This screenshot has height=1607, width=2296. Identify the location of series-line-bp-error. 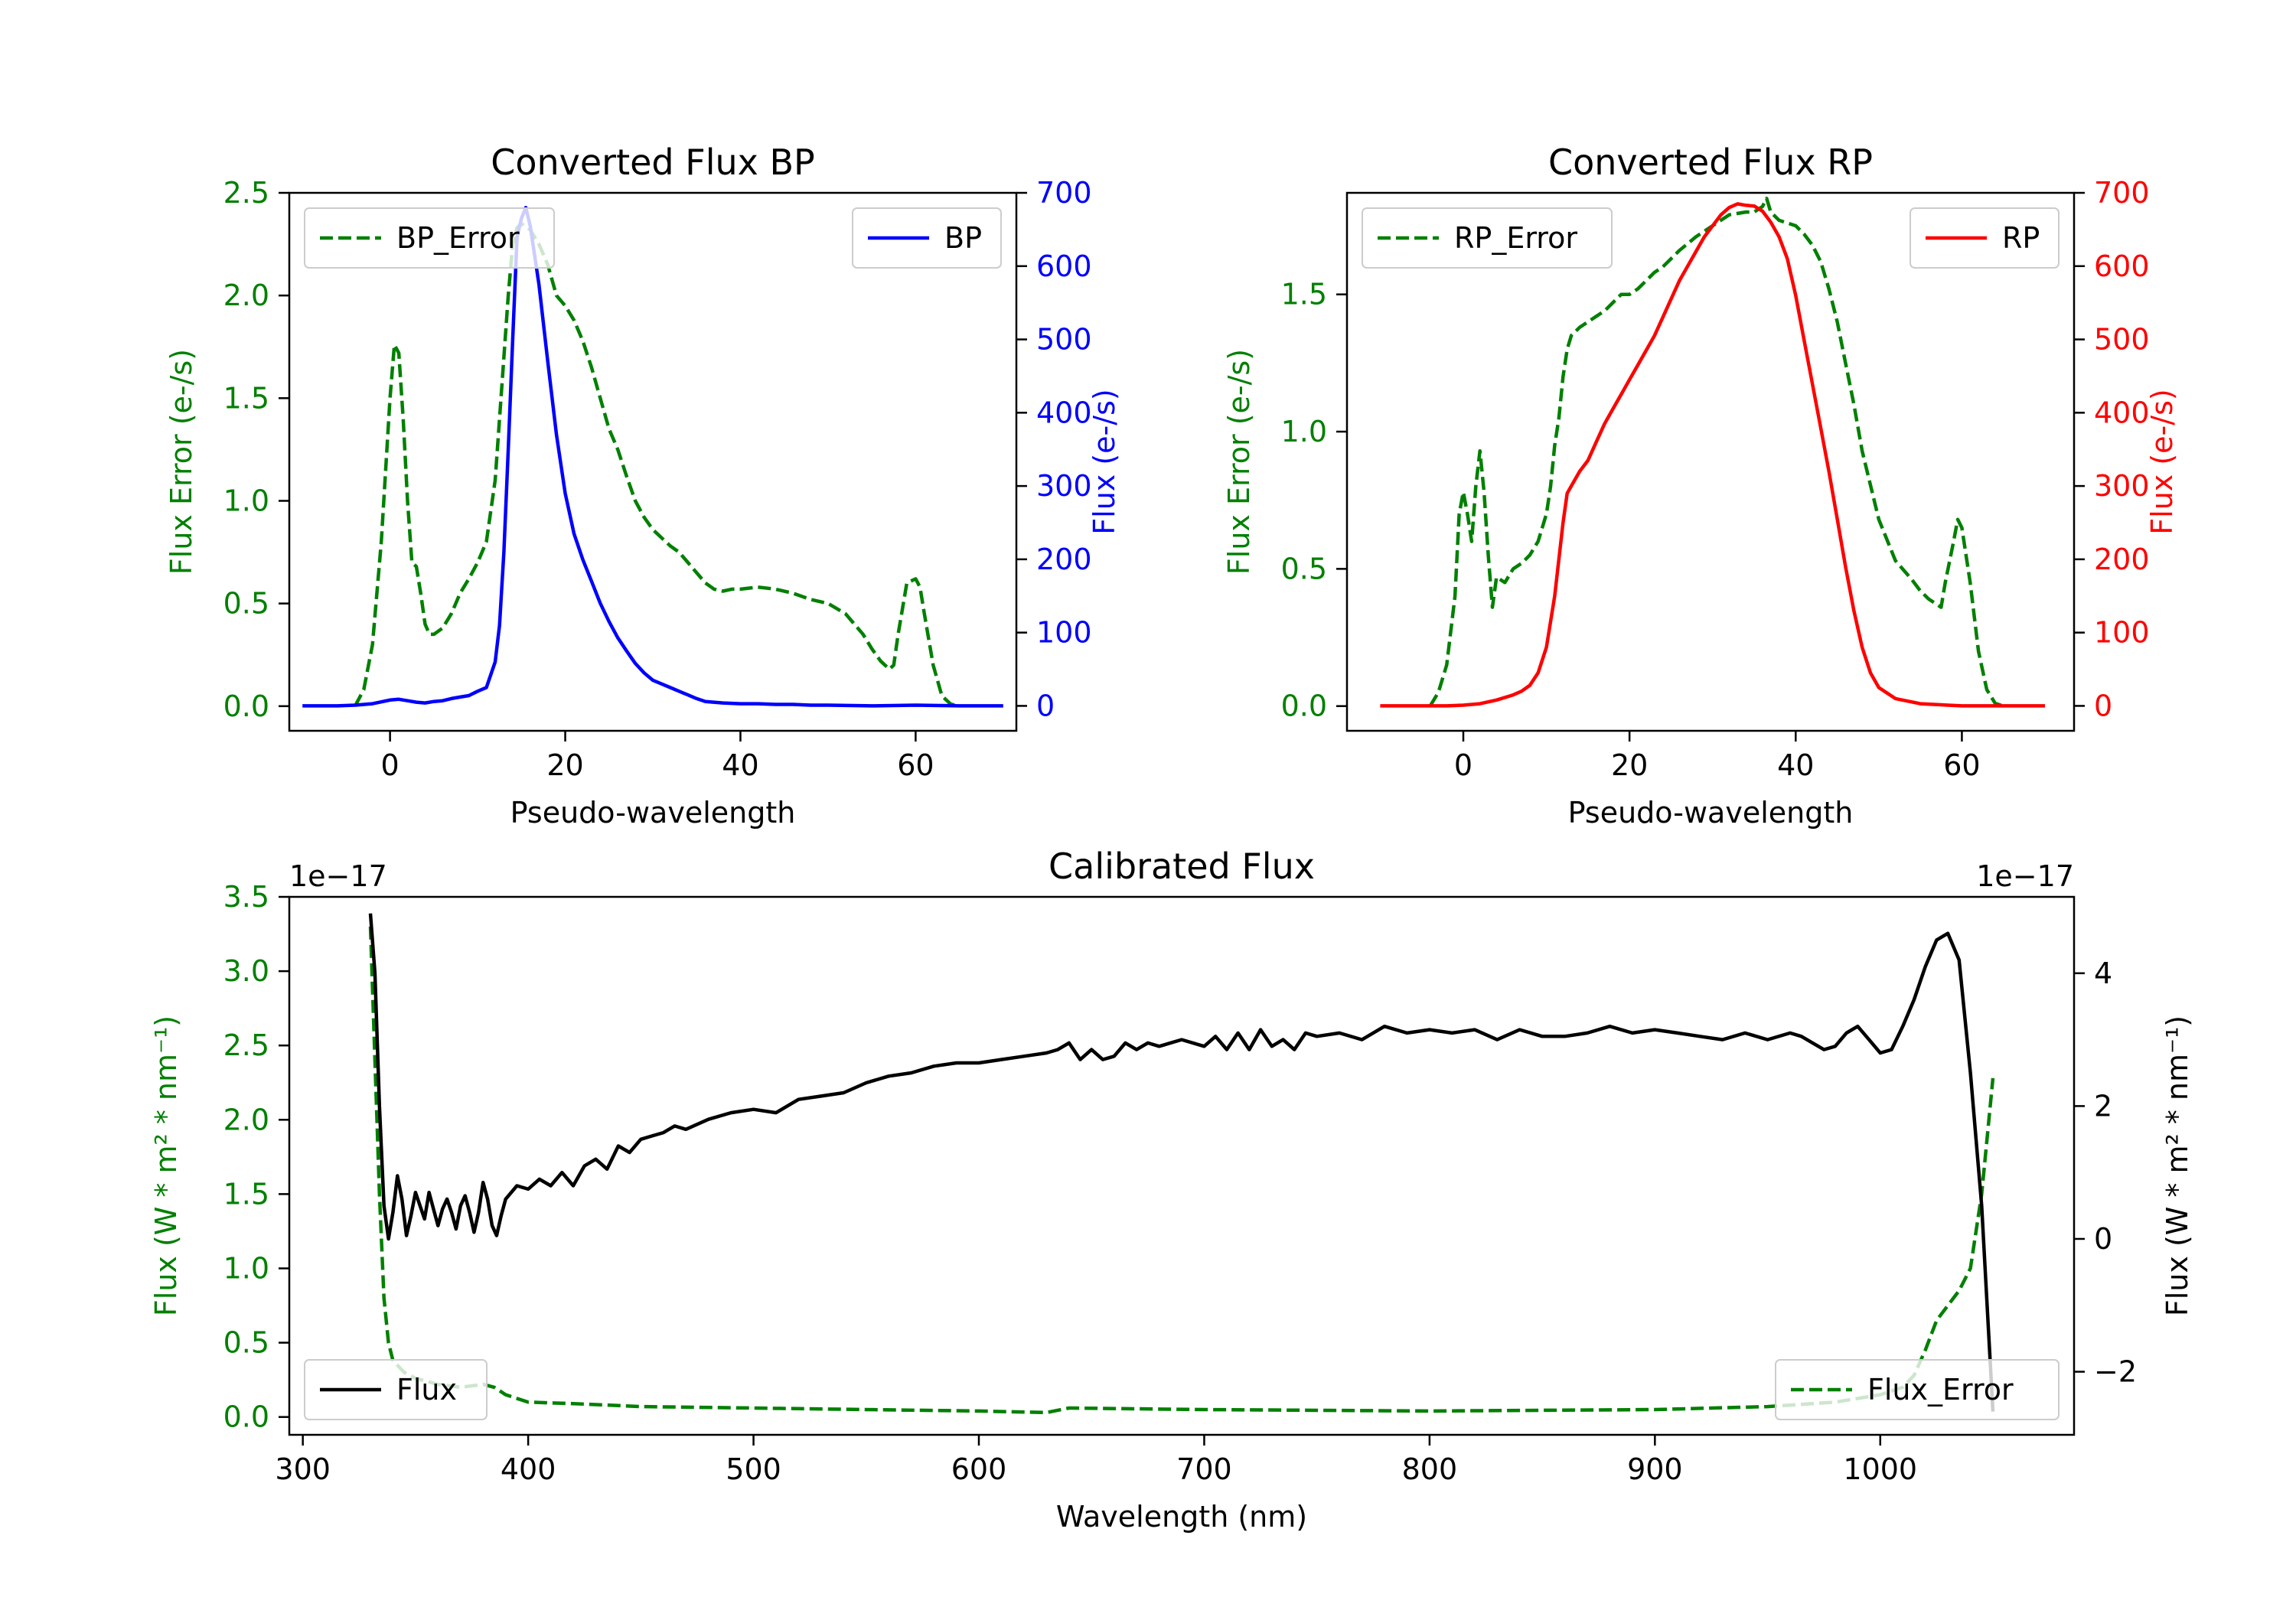
(656, 464).